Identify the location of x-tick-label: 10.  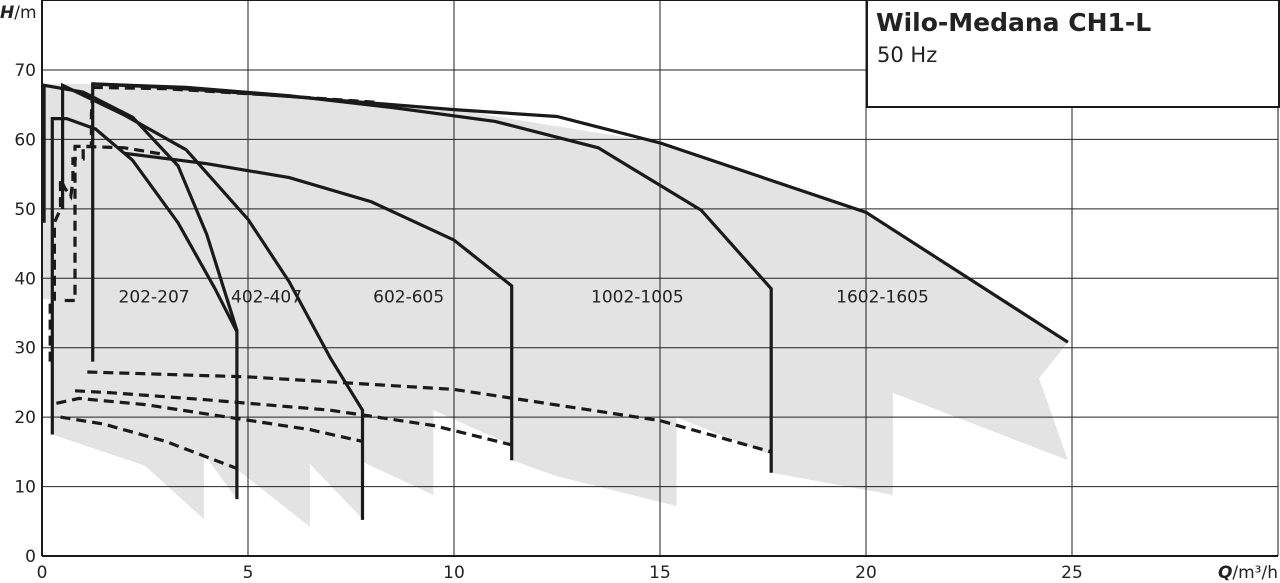
(454, 573).